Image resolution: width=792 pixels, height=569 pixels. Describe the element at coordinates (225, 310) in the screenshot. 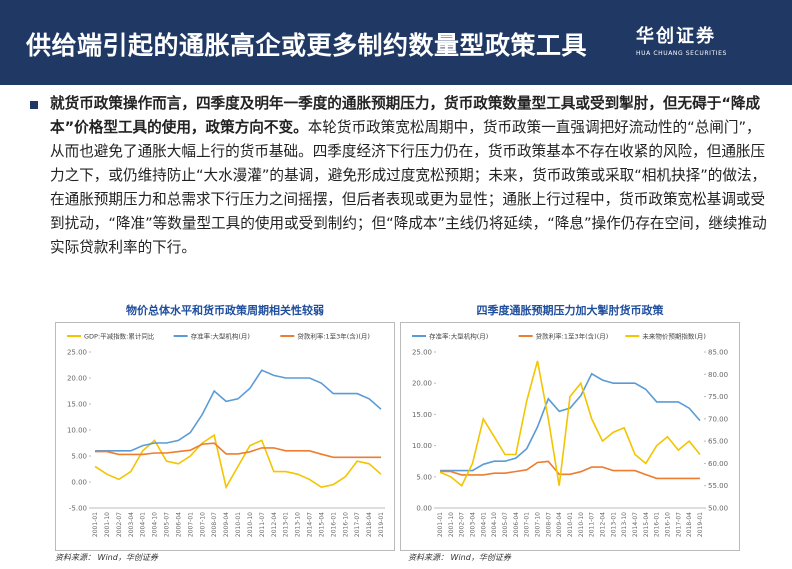

I see `chart-title: 物价总体水平和货币政策周期相关性较弱` at that location.